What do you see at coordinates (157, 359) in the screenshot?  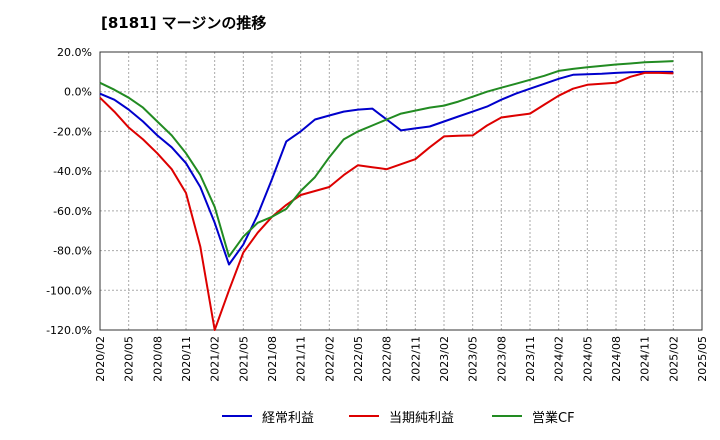 I see `x-tick-label: 2020/08` at bounding box center [157, 359].